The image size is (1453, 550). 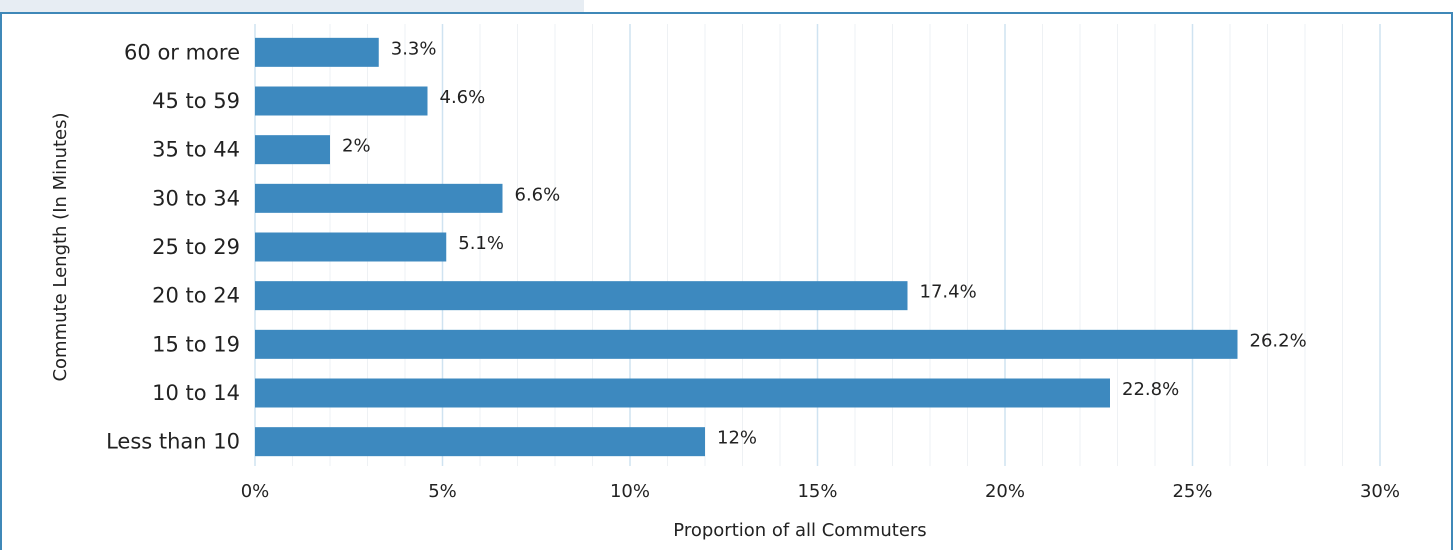 What do you see at coordinates (481, 243) in the screenshot?
I see `value-label: 5.1%` at bounding box center [481, 243].